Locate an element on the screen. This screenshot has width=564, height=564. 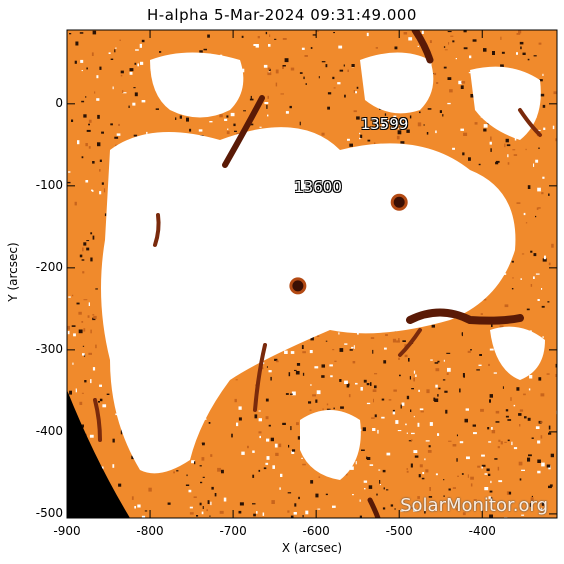
y-axis-label: Y (arcsec) is located at coordinates (13, 272).